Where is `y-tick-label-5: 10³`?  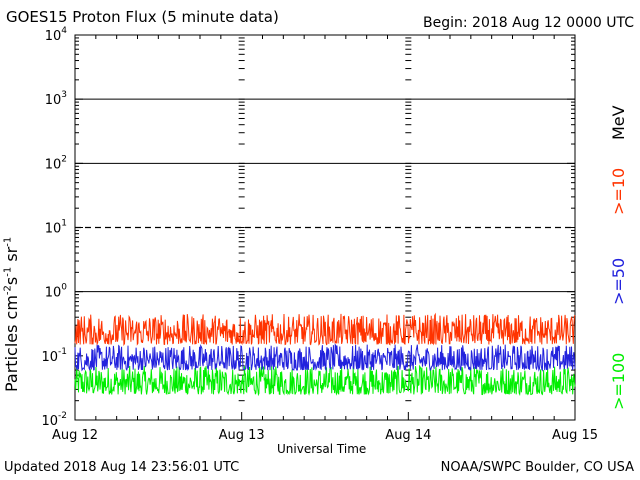
y-tick-label-5: 10³ is located at coordinates (56, 99).